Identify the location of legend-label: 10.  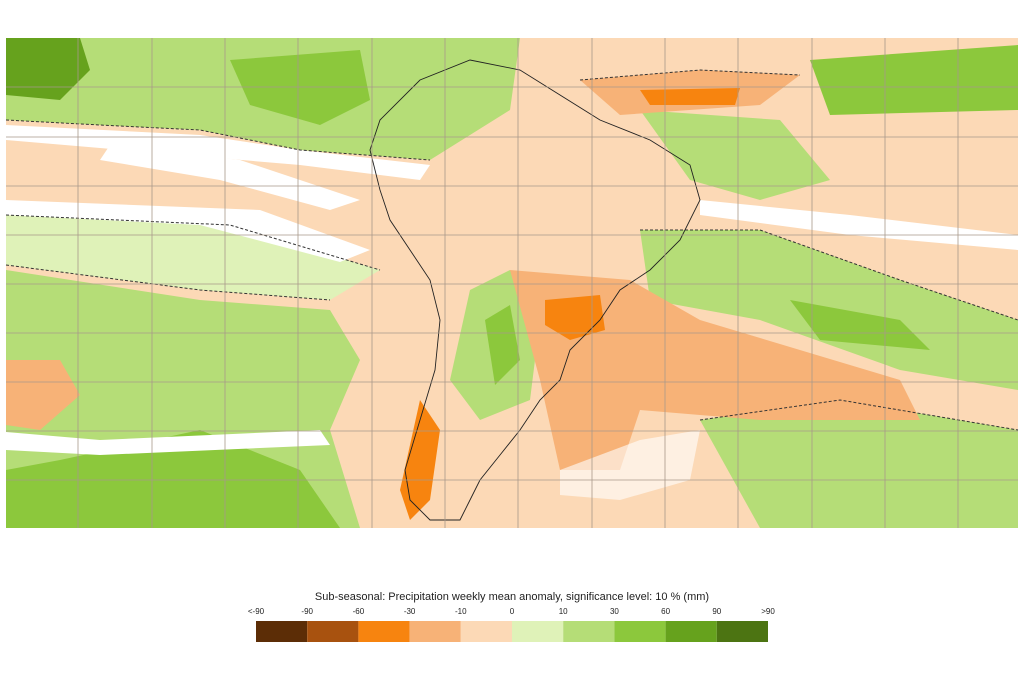
(563, 611).